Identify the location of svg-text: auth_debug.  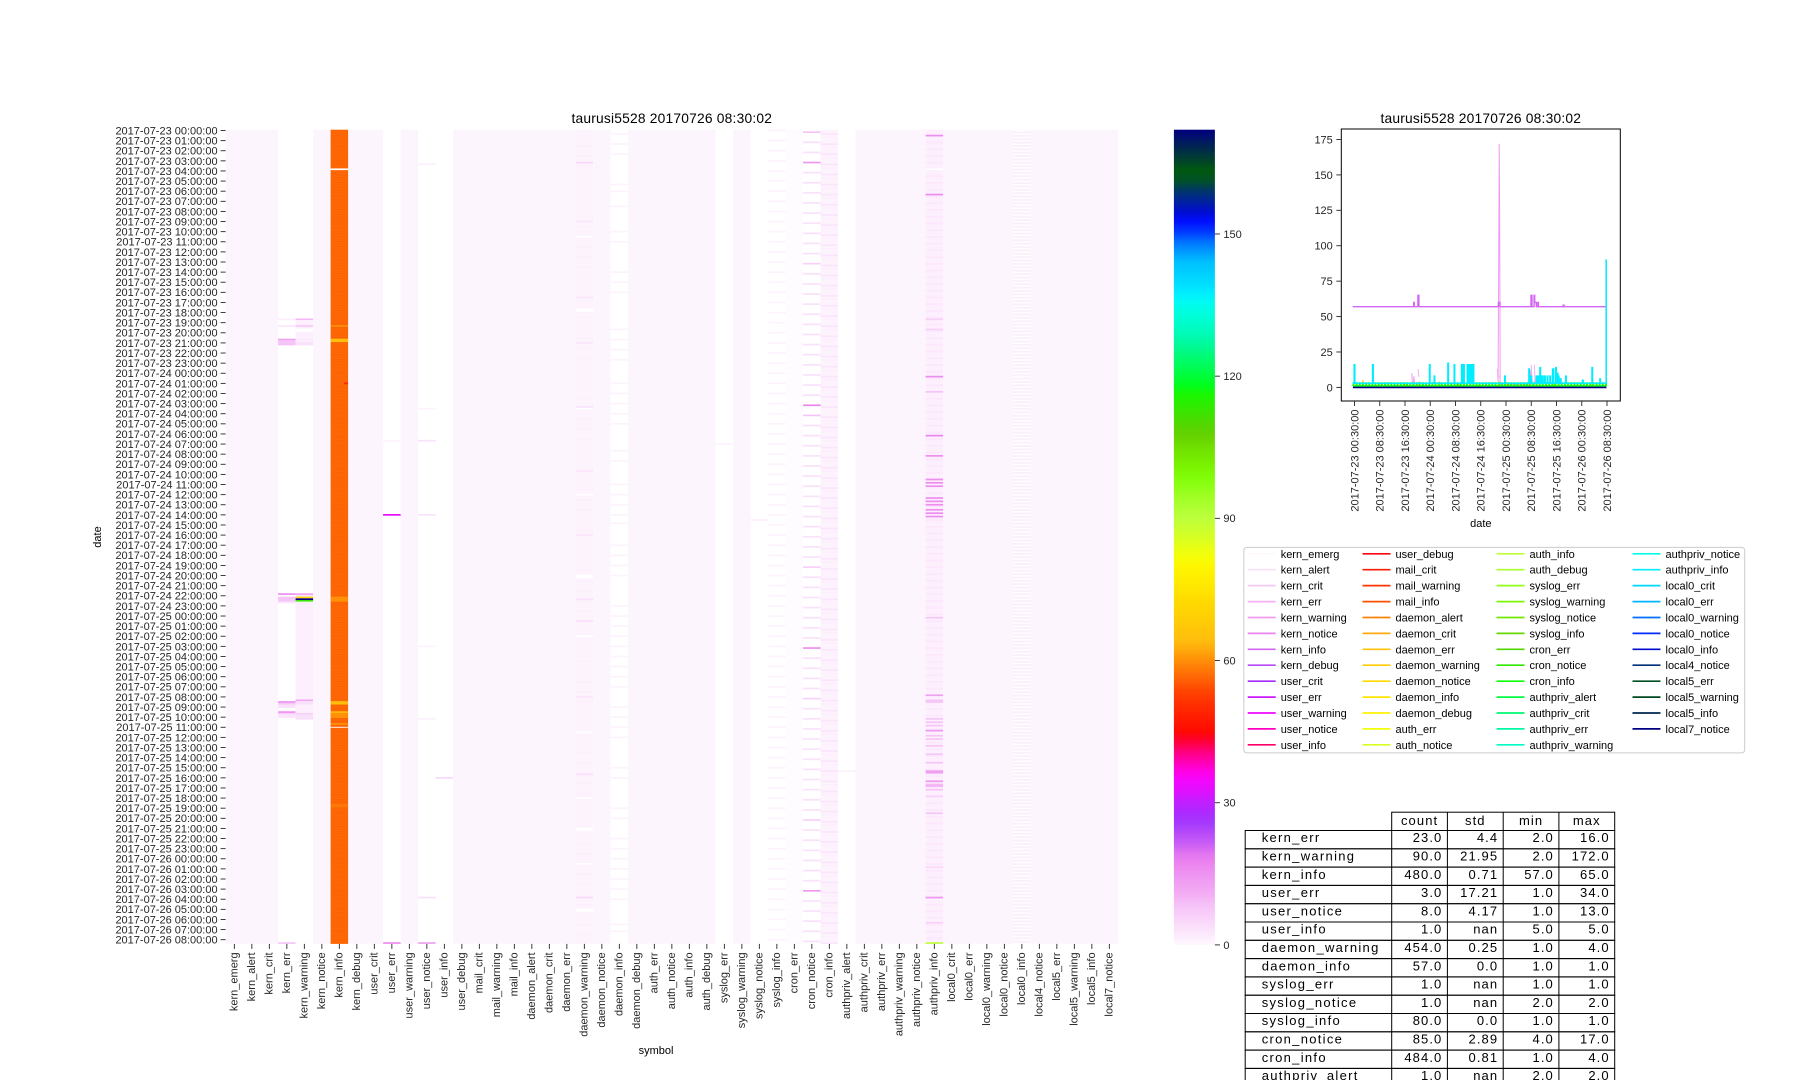
(1559, 571).